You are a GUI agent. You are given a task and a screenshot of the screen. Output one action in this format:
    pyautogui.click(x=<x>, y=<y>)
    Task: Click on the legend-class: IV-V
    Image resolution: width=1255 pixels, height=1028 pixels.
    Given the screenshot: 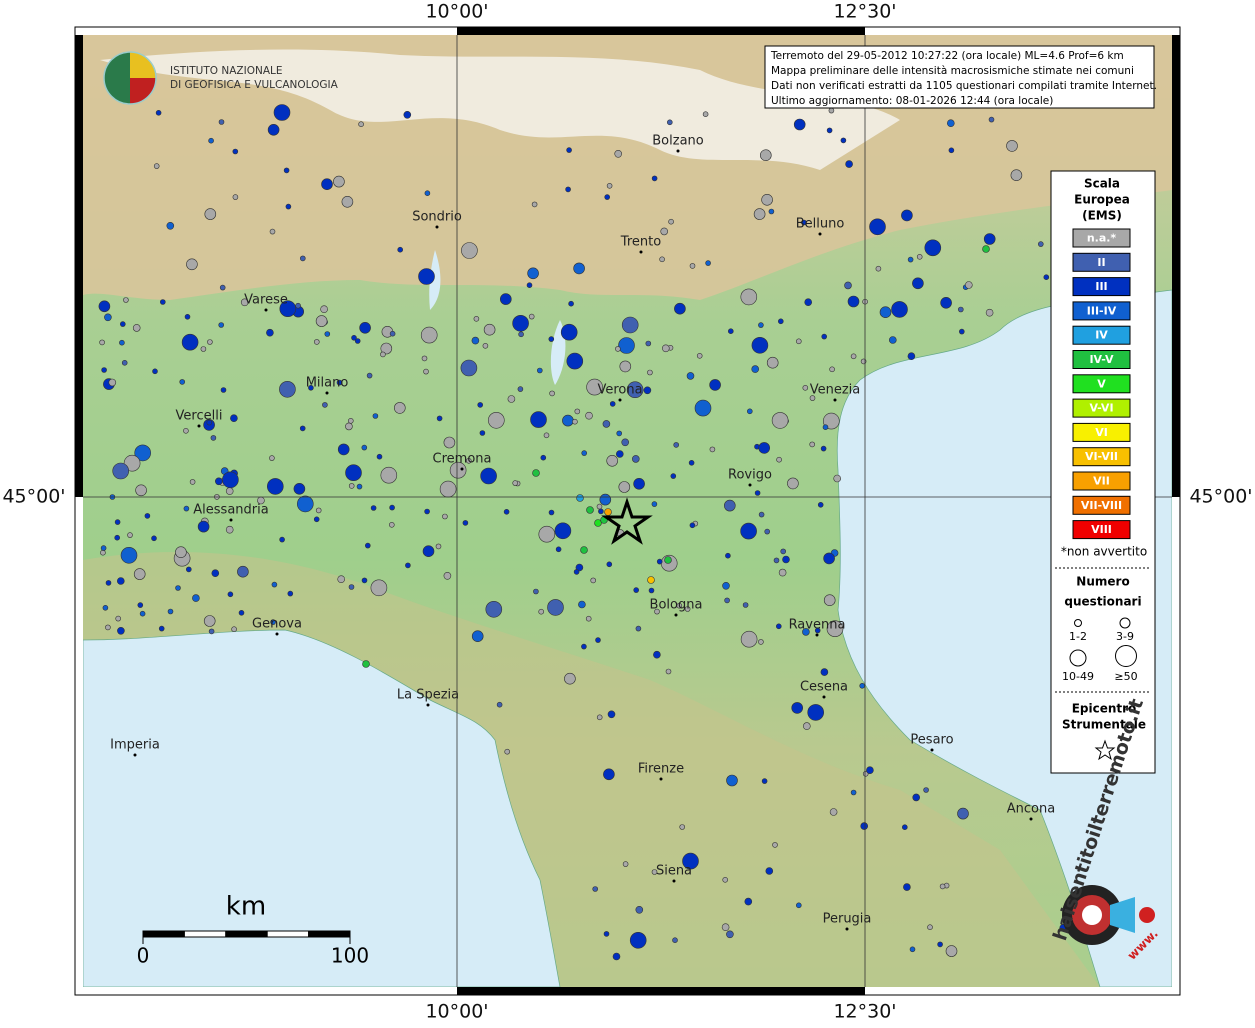 What is the action you would take?
    pyautogui.click(x=1101, y=359)
    